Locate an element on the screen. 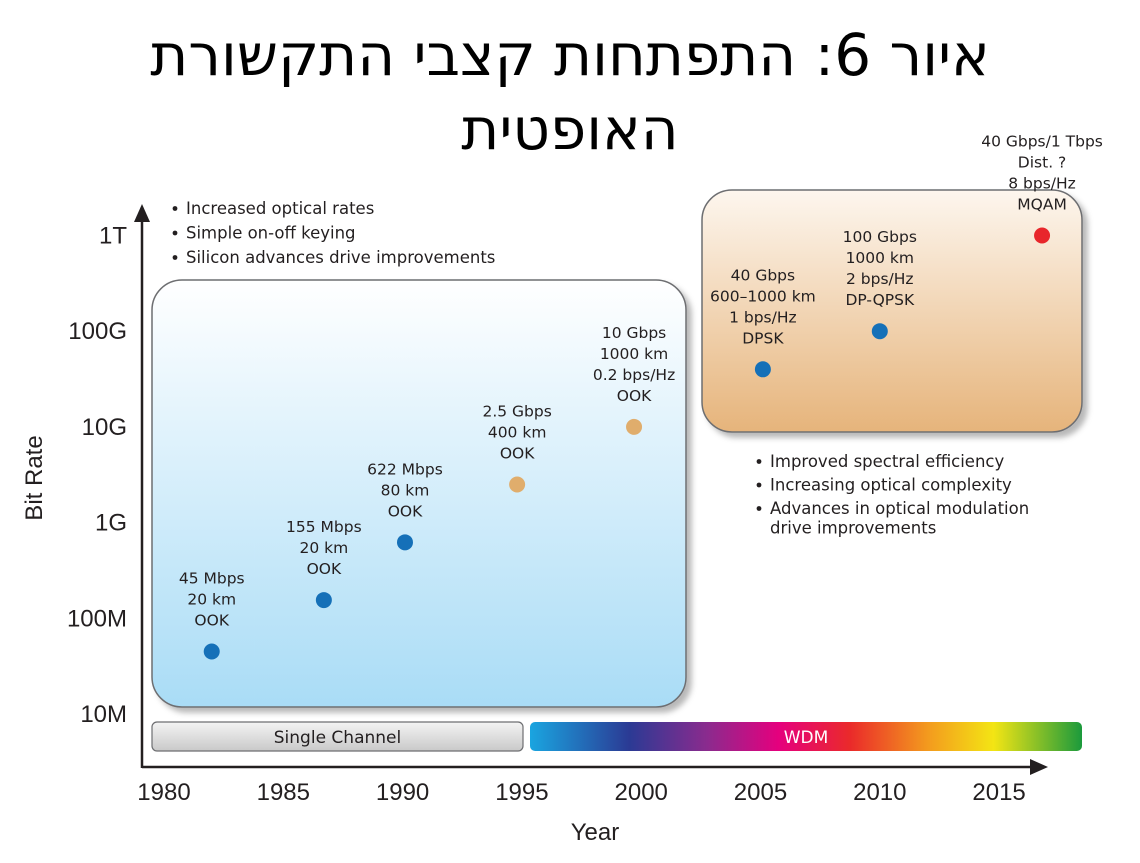 The height and width of the screenshot is (863, 1140). y-tick-10g: 10G is located at coordinates (104, 427).